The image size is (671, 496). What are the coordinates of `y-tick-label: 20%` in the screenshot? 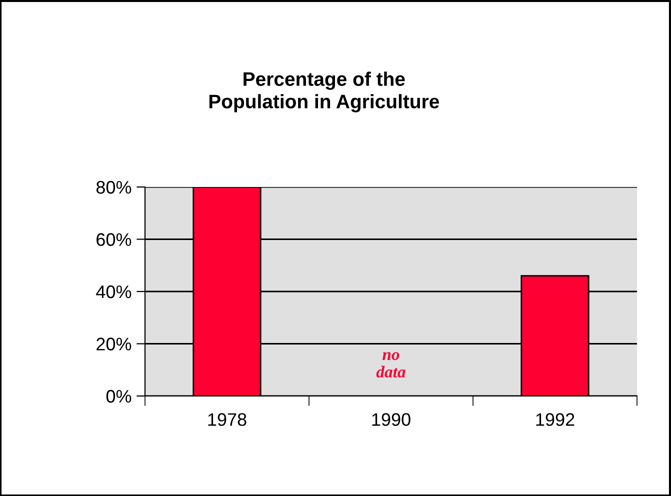 It's located at (114, 344).